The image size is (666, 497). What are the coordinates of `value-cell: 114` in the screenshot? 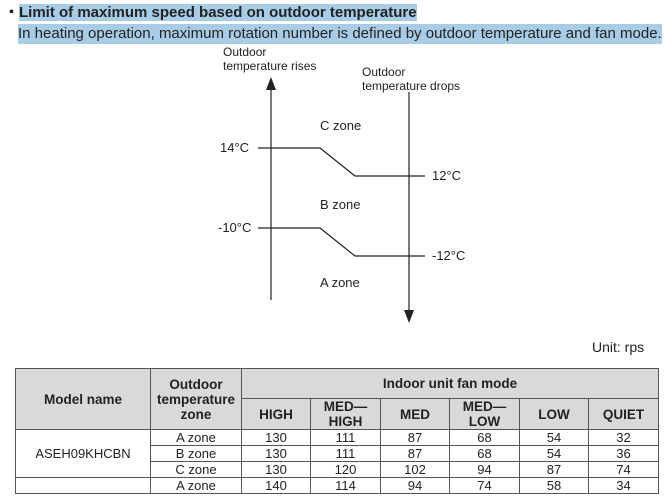 It's located at (345, 485).